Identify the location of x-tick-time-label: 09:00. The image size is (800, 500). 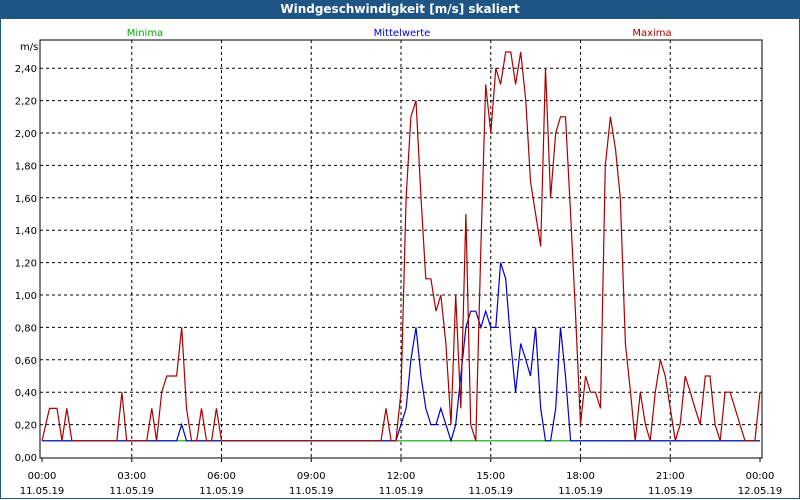
(311, 476).